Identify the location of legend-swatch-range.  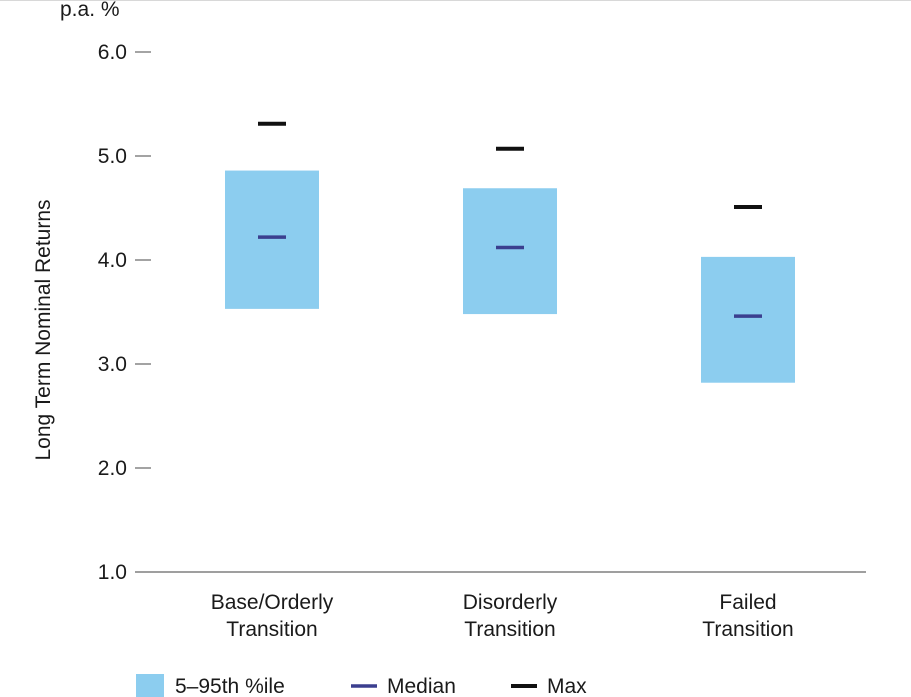
(150, 685).